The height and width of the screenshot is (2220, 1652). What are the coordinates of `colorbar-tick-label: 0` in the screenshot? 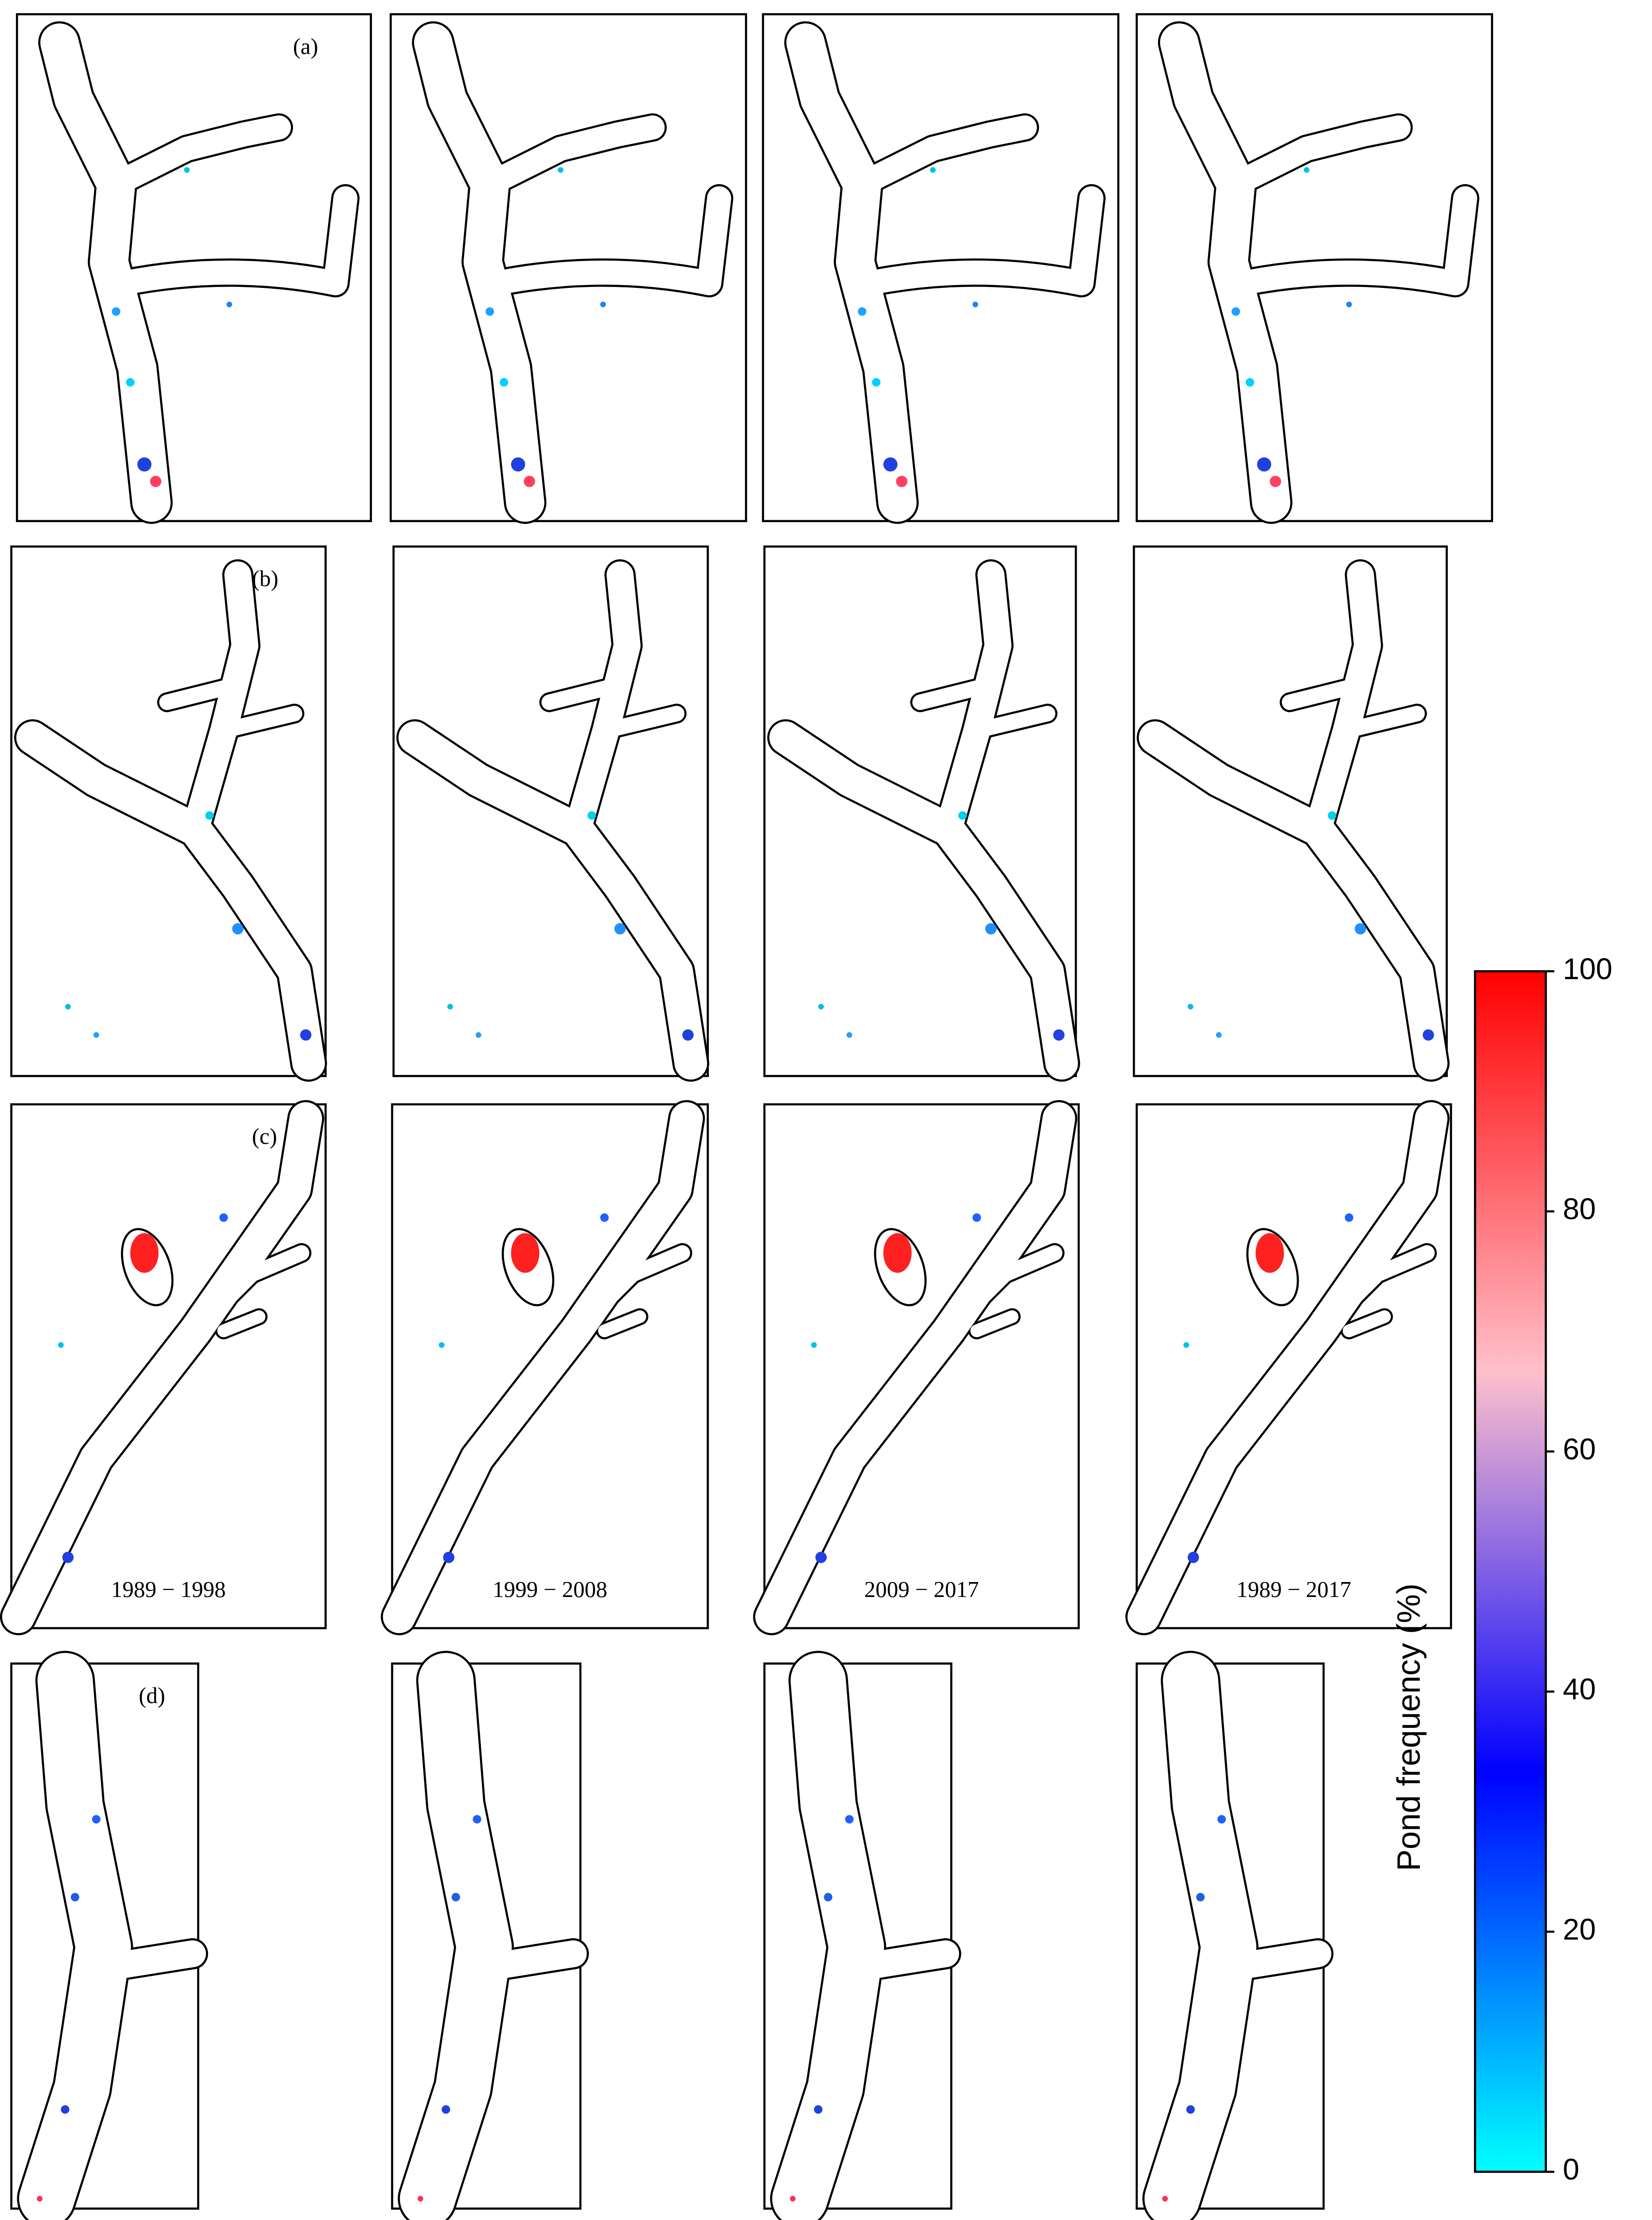 It's located at (1571, 2169).